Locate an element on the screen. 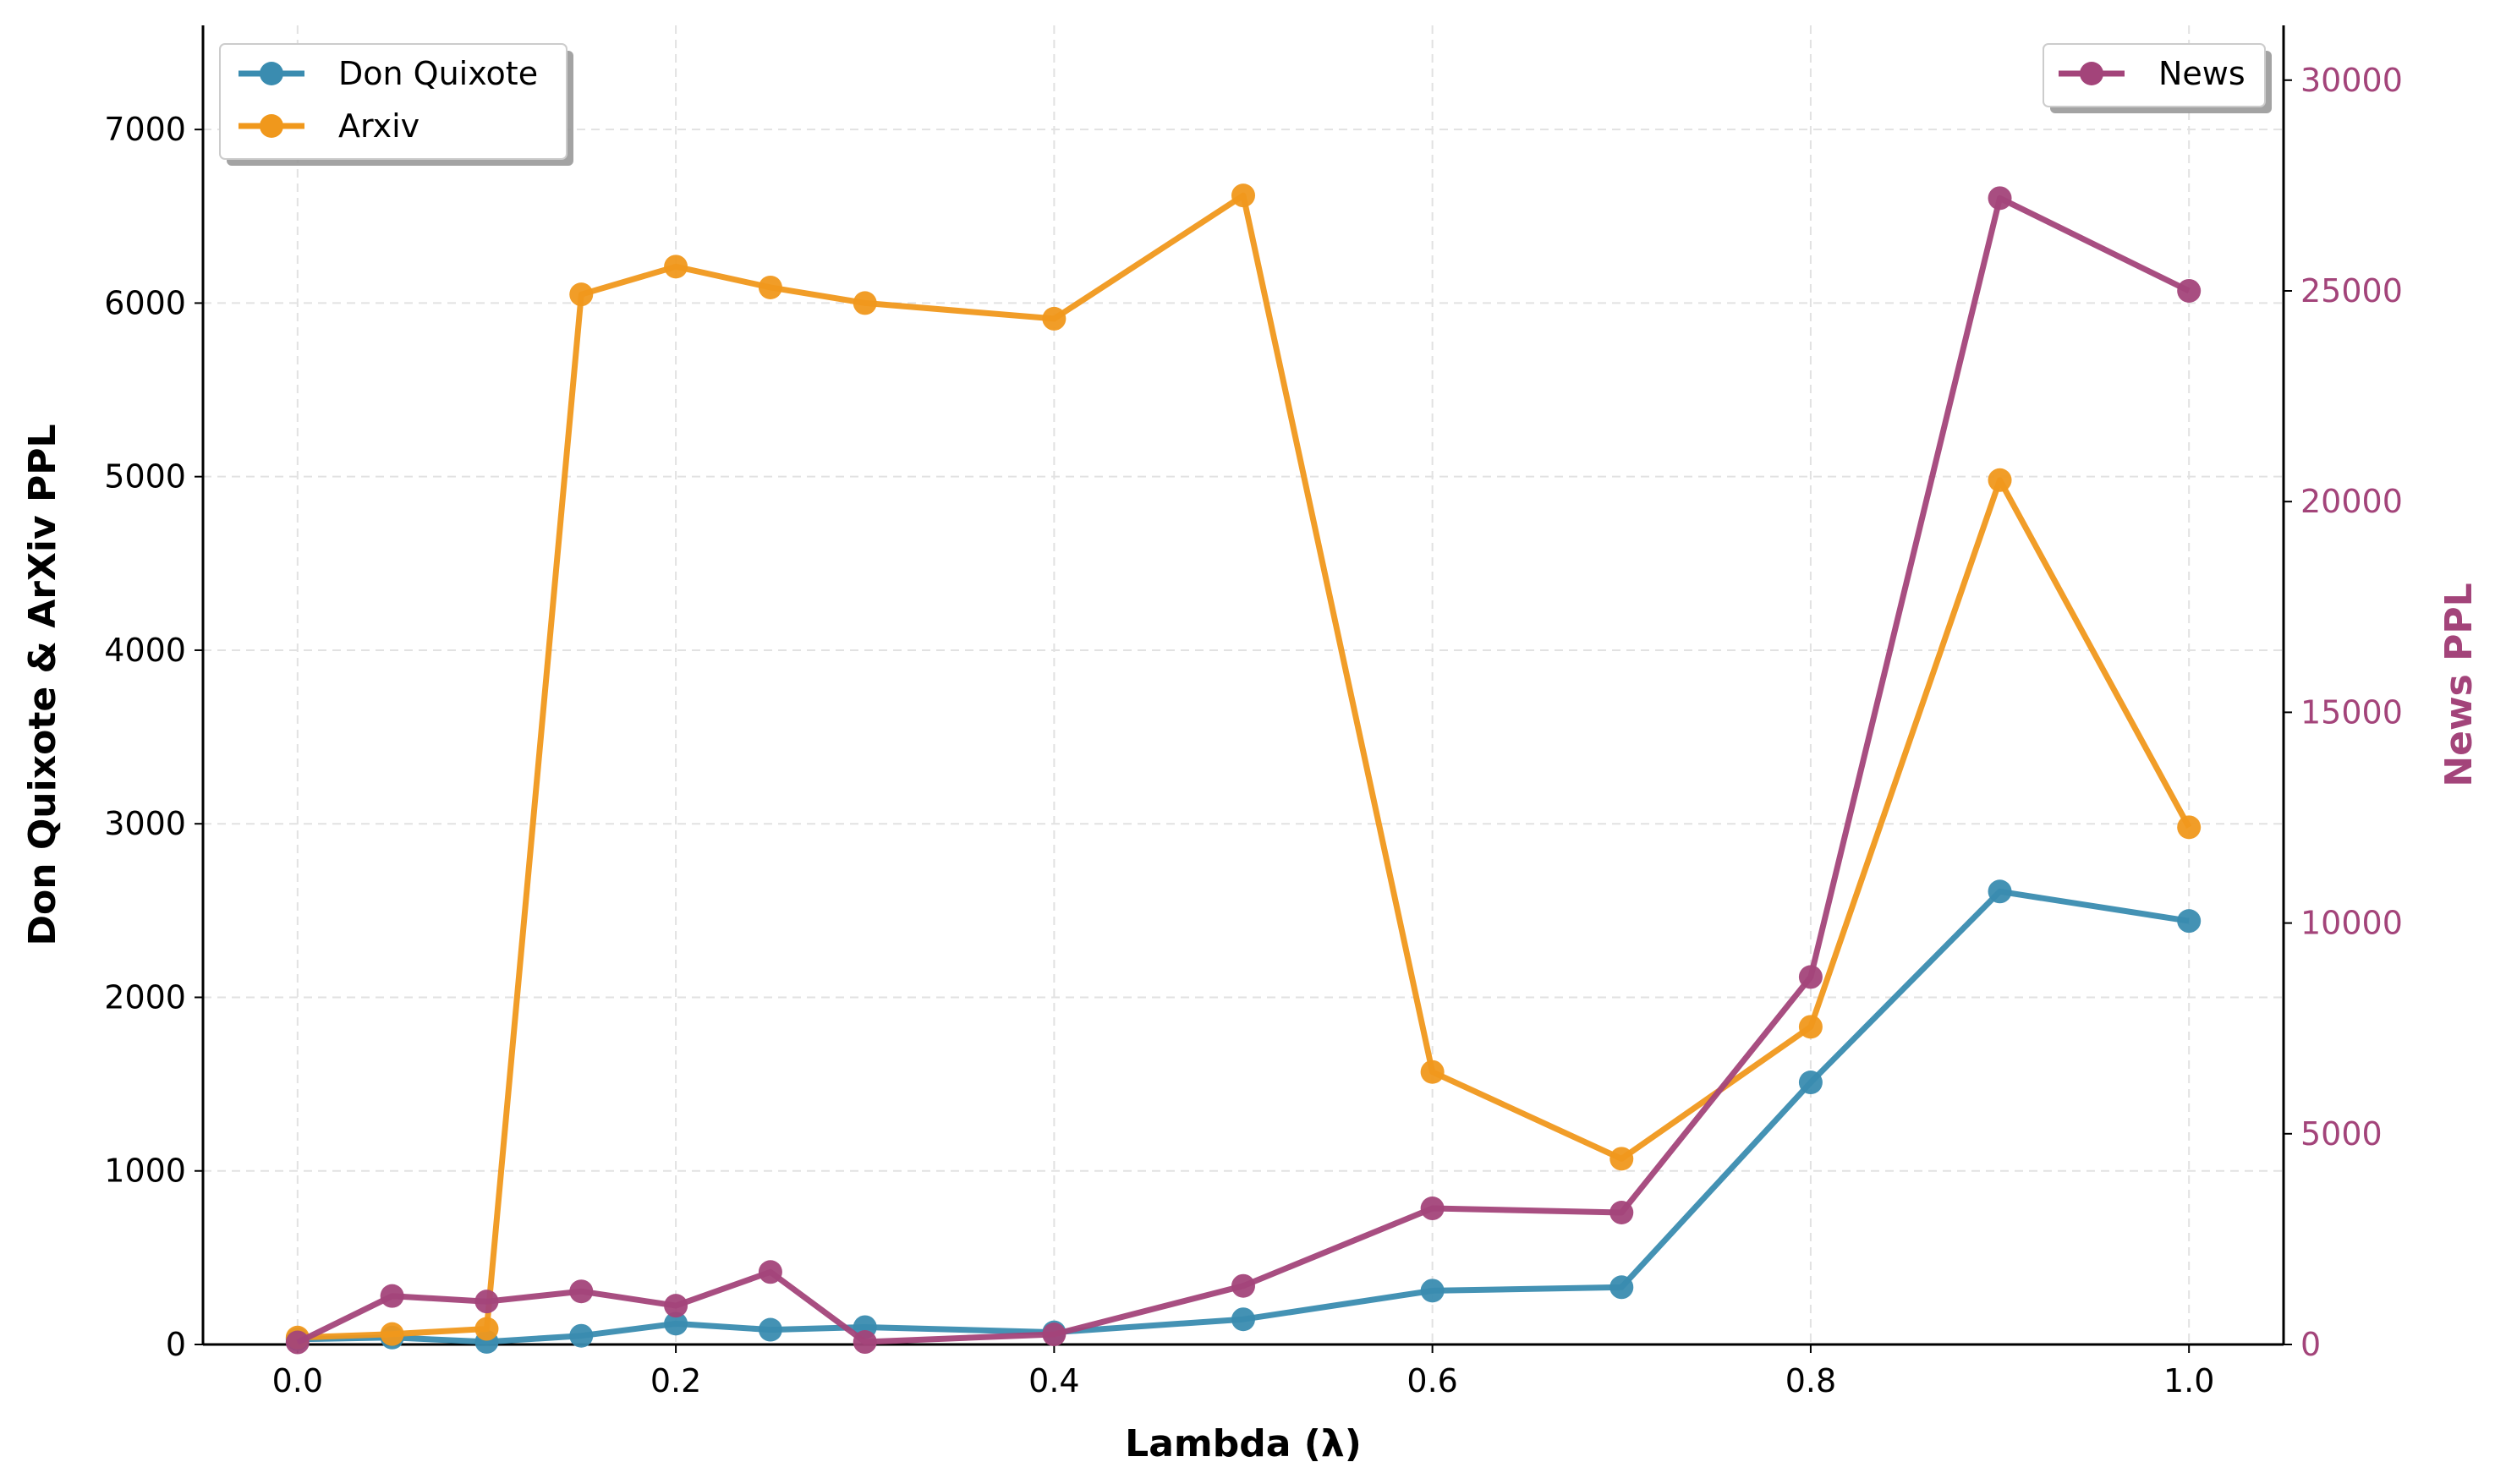 Image resolution: width=2495 pixels, height=1484 pixels. x-tick-label: 1.0 is located at coordinates (2189, 1380).